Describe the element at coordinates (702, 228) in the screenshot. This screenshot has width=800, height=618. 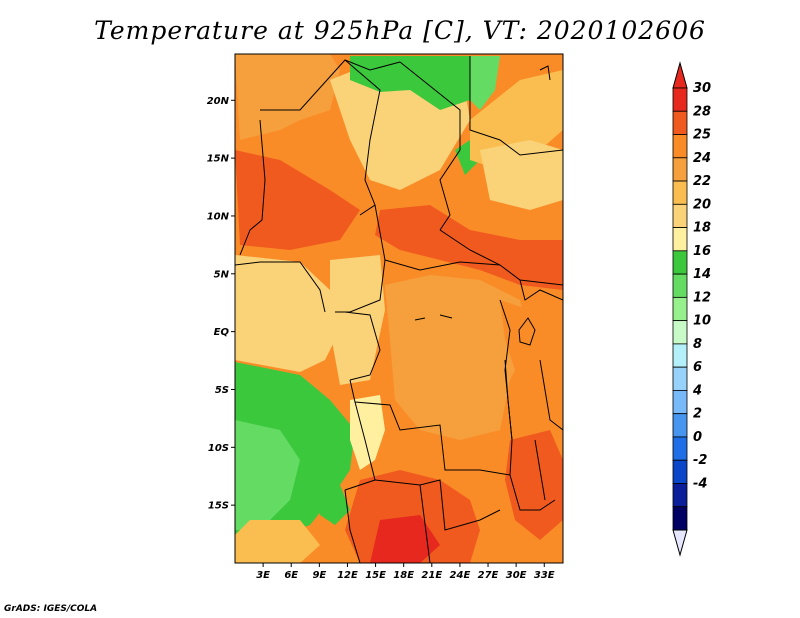
I see `colorbar-label: 18` at that location.